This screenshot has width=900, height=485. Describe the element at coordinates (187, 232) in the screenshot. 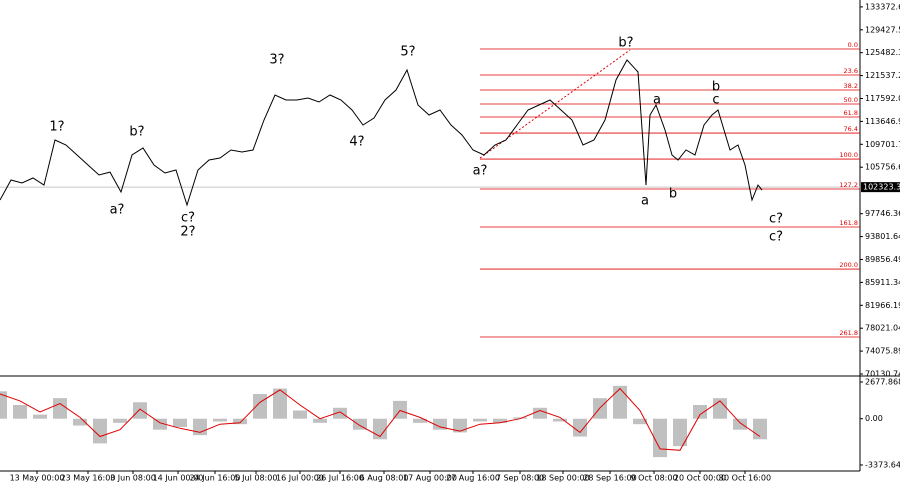

I see `wave-label: 2?` at that location.